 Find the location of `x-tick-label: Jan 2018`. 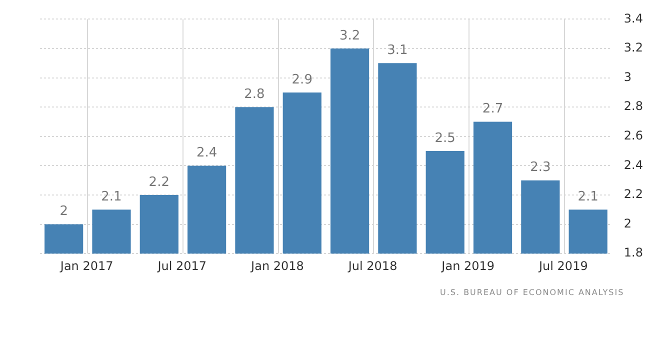

x-tick-label: Jan 2018 is located at coordinates (277, 265).